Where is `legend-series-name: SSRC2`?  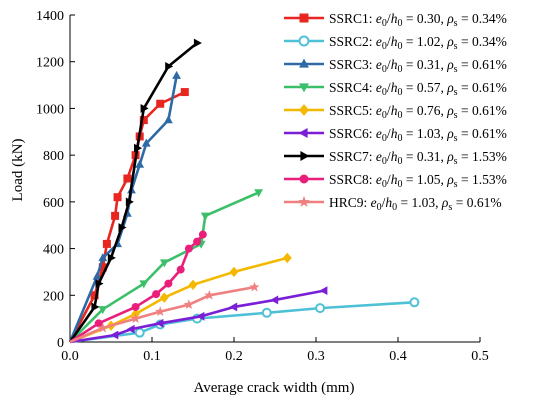
legend-series-name: SSRC2 is located at coordinates (349, 41).